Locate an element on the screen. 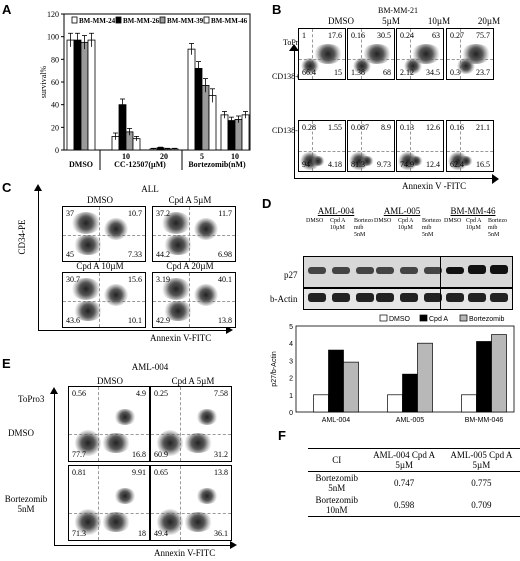 This screenshot has width=520, height=561. quadrant-value: 12.6 is located at coordinates (433, 127).